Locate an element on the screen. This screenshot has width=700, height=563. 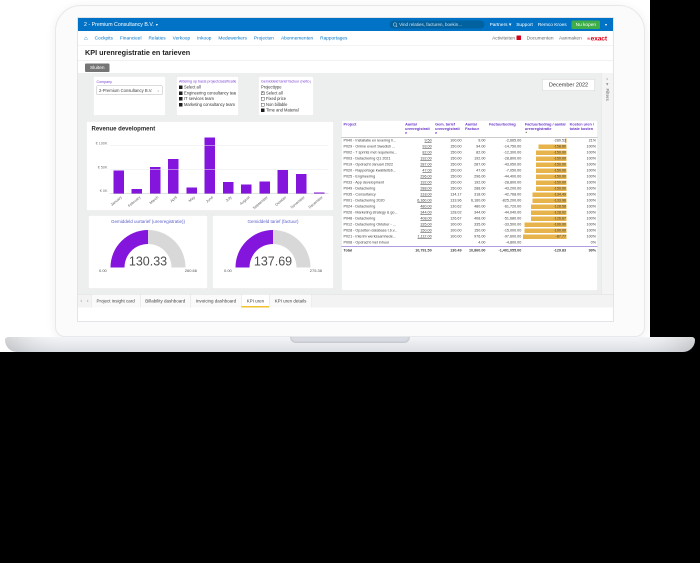
nav-item-verkoop: Verkoop is located at coordinates (181, 38).